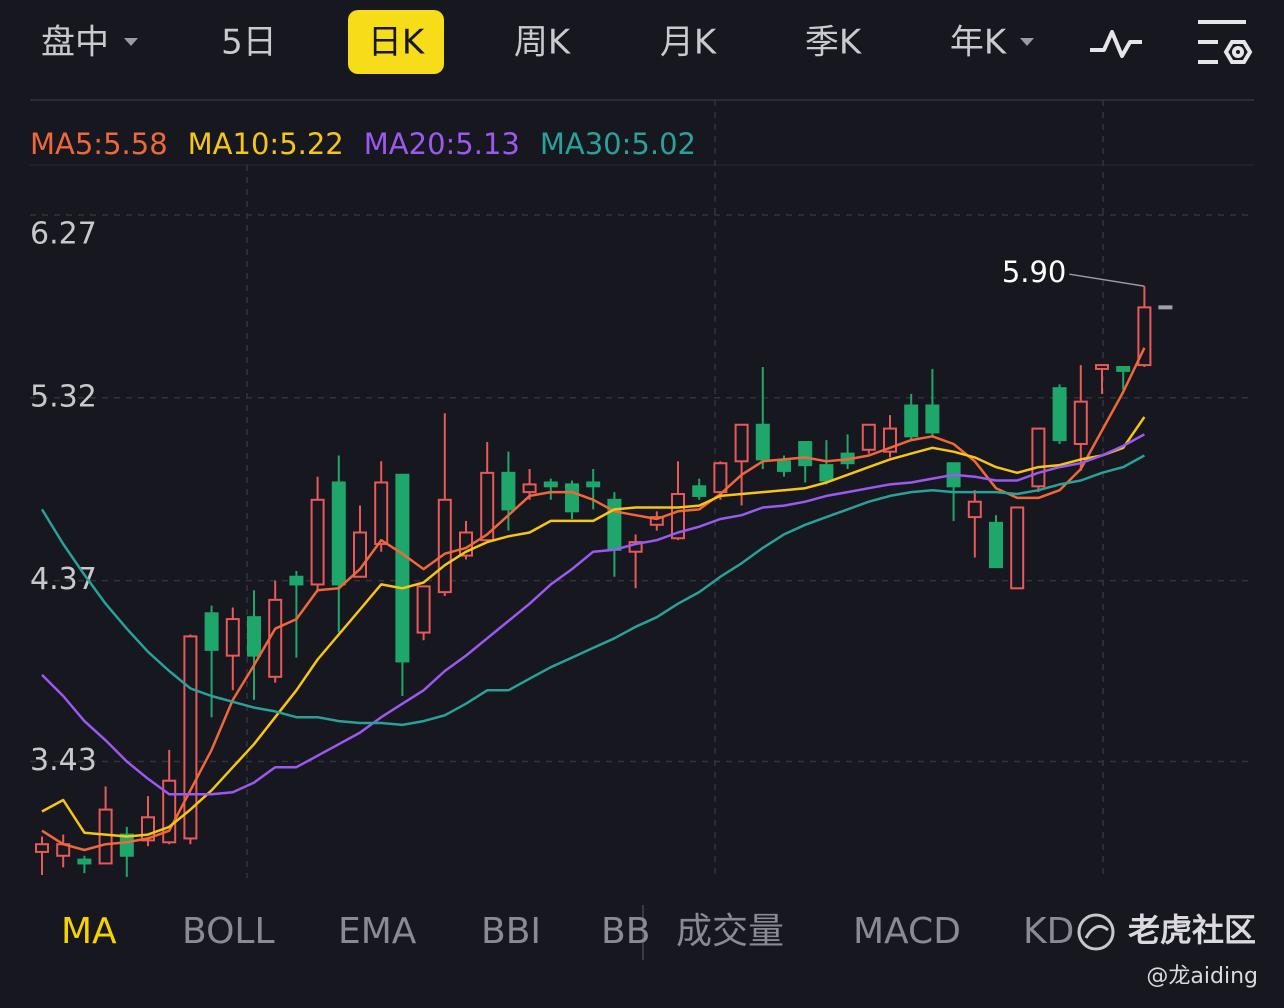 Image resolution: width=1284 pixels, height=1008 pixels. What do you see at coordinates (99, 144) in the screenshot?
I see `legend-entry: MA5:5.58` at bounding box center [99, 144].